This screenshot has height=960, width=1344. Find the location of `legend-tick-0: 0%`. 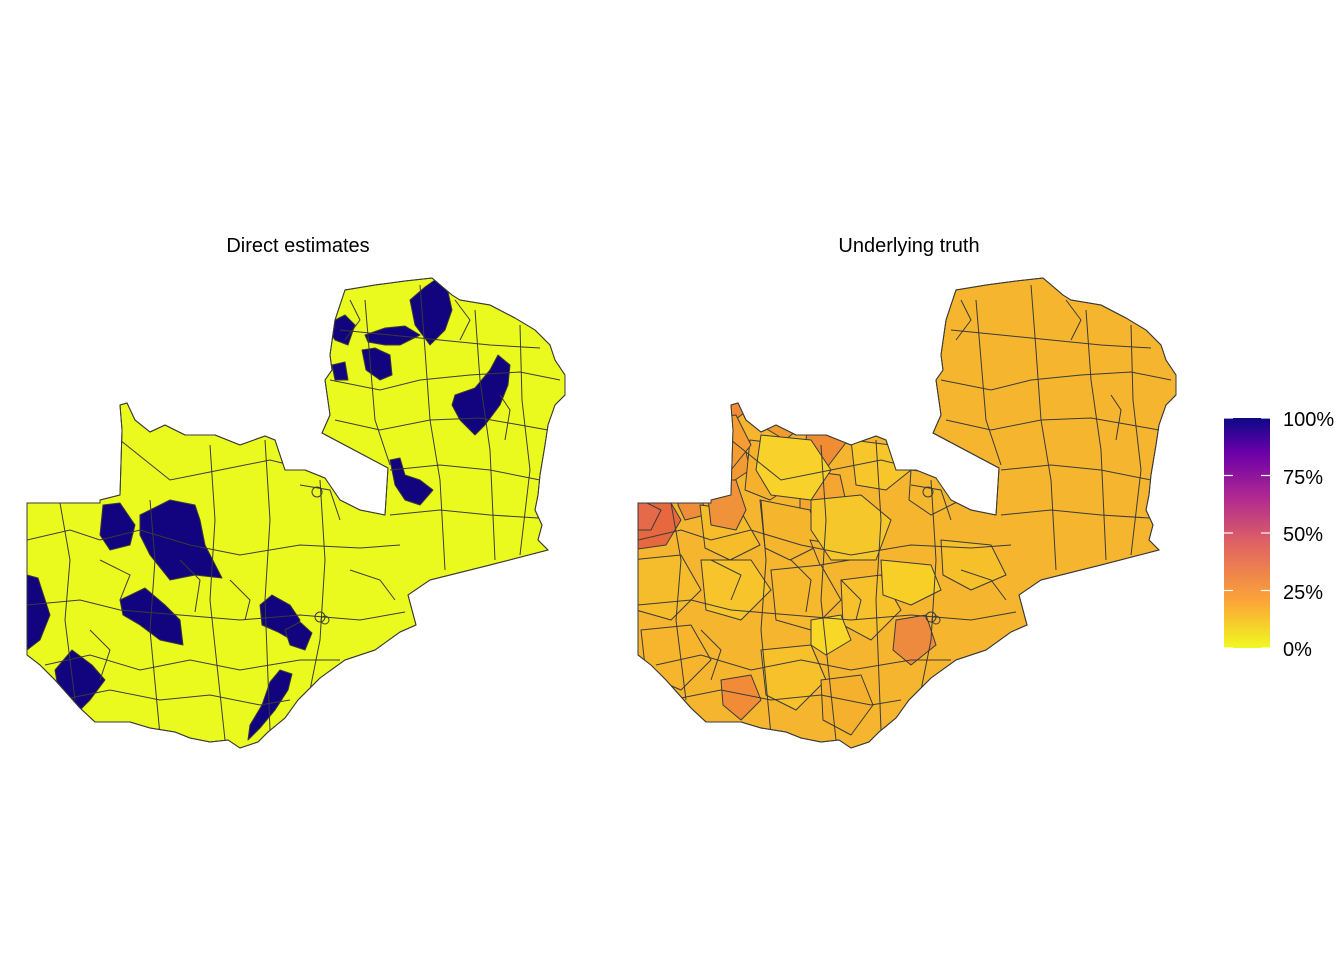

legend-tick-0: 0% is located at coordinates (1297, 650).